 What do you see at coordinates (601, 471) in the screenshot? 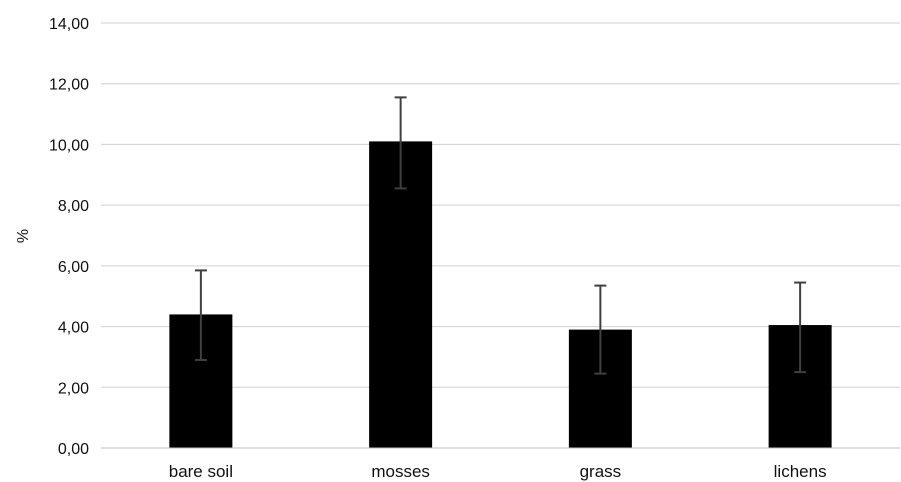
I see `x-category-label: grass` at bounding box center [601, 471].